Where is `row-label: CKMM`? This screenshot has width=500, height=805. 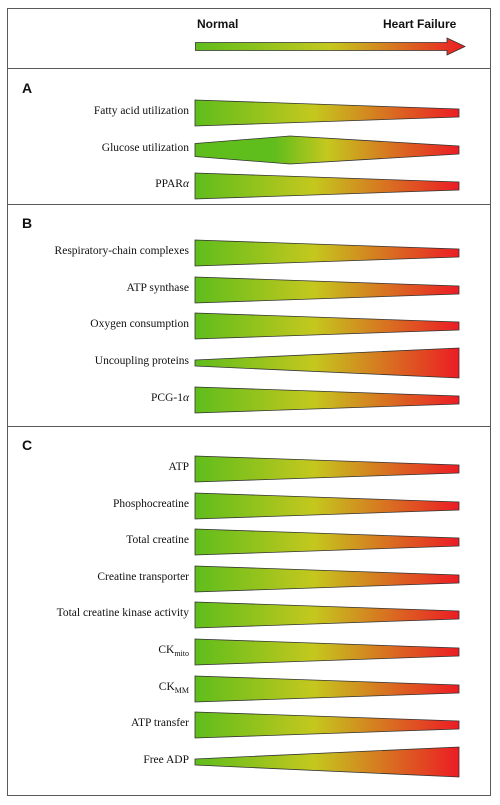
row-label: CKMM is located at coordinates (174, 688).